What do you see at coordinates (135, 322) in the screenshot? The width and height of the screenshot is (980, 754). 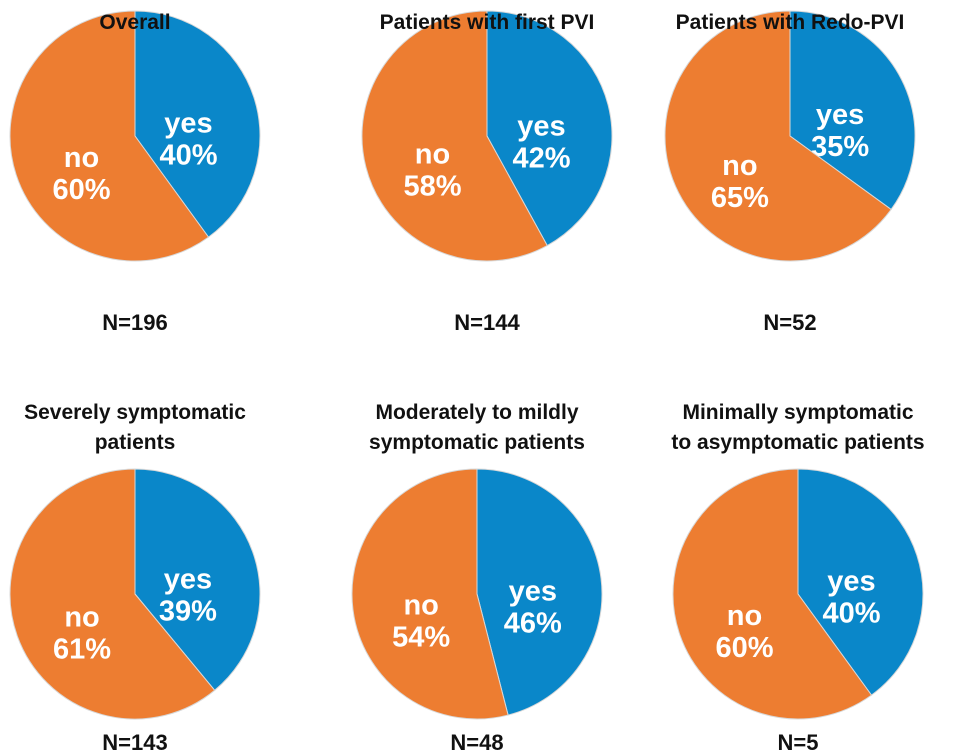 I see `sample-size: N=196` at bounding box center [135, 322].